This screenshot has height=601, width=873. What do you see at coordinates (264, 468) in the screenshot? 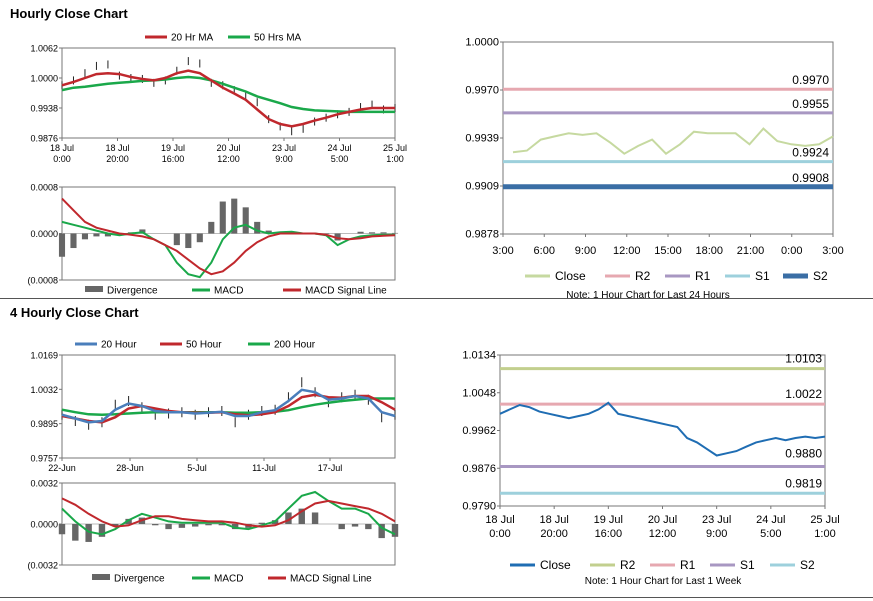
I see `four-hourly-price-x-tick-label: 11-Jul` at bounding box center [264, 468].